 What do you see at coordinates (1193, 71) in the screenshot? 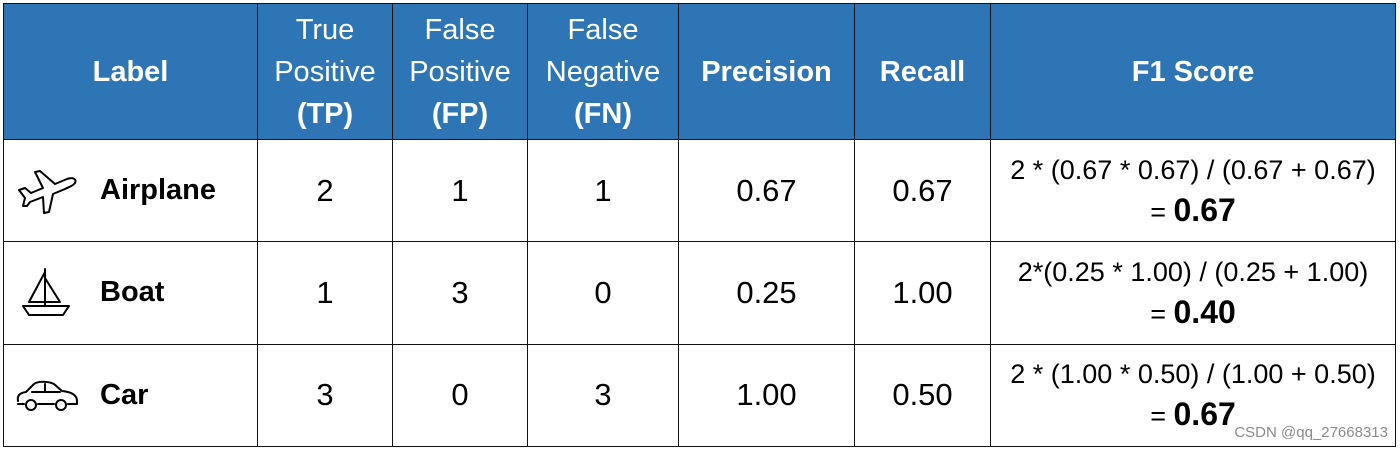
I see `header-f1-score: F1 Score` at bounding box center [1193, 71].